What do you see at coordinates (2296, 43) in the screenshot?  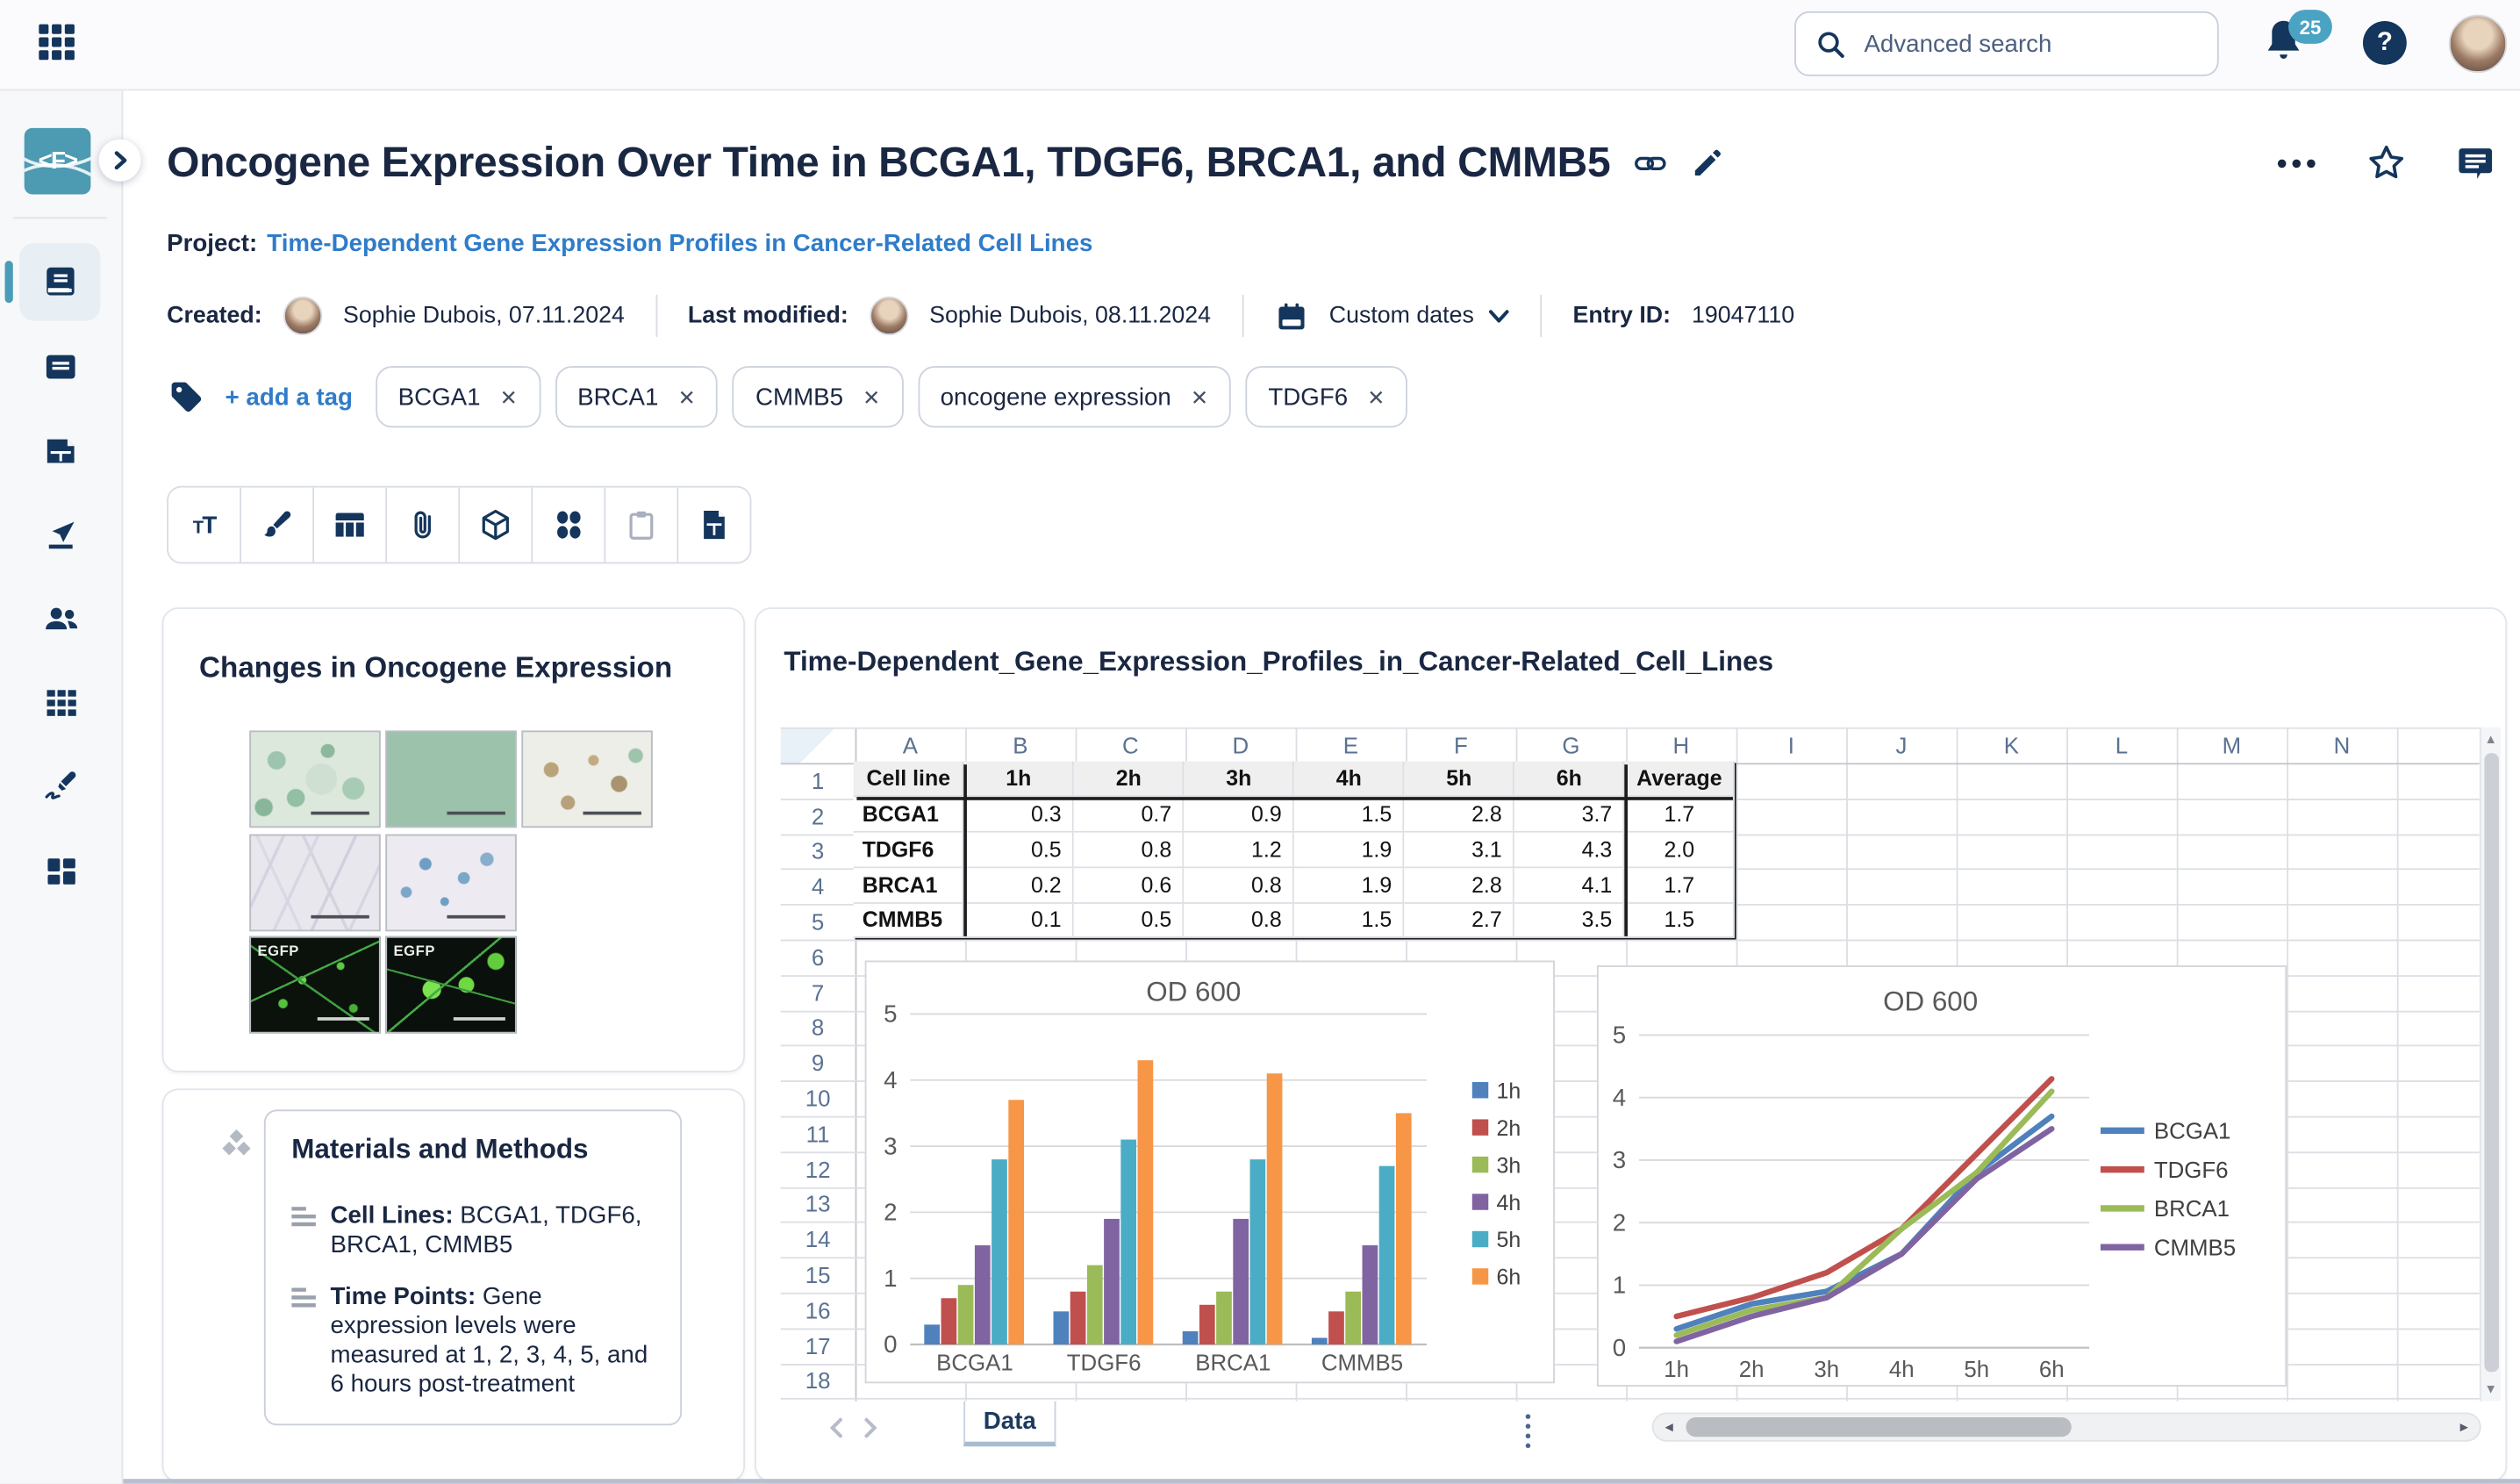 I see `notifications-button: 25` at bounding box center [2296, 43].